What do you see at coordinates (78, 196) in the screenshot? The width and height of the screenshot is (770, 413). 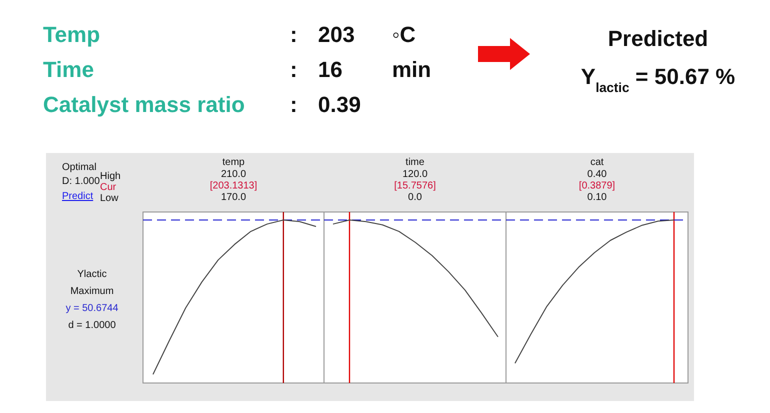 I see `text: Predict` at bounding box center [78, 196].